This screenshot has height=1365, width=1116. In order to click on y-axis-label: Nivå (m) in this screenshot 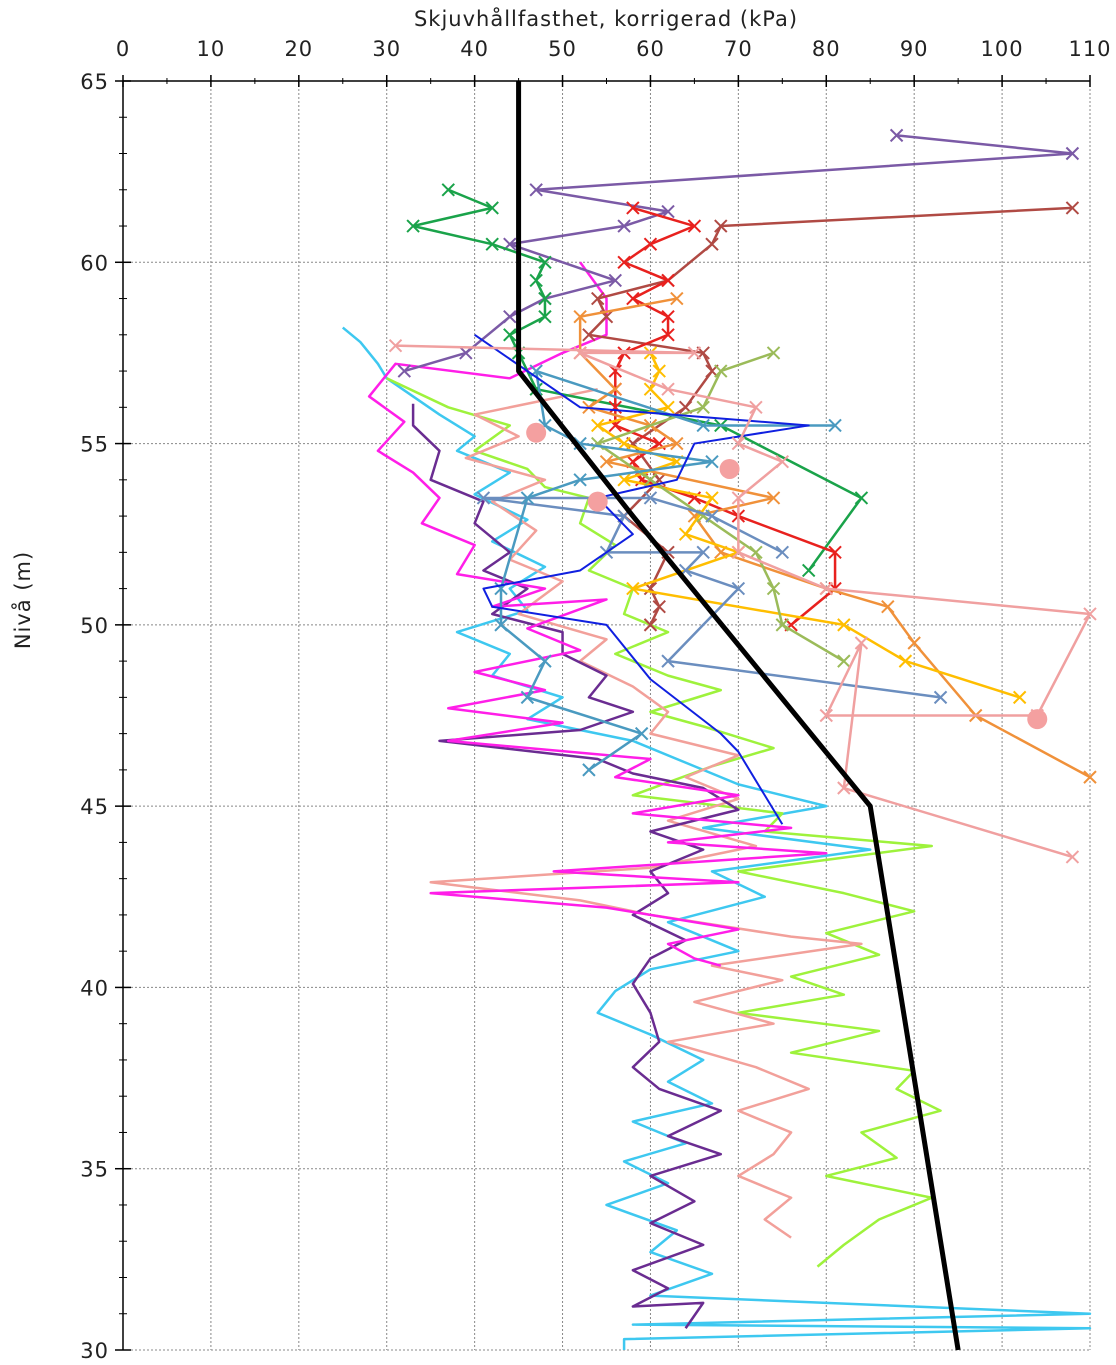, I will do `click(22, 600)`.